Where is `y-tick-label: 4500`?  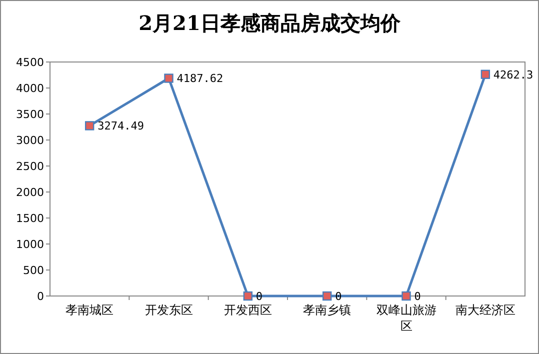 y-tick-label: 4500 is located at coordinates (30, 62).